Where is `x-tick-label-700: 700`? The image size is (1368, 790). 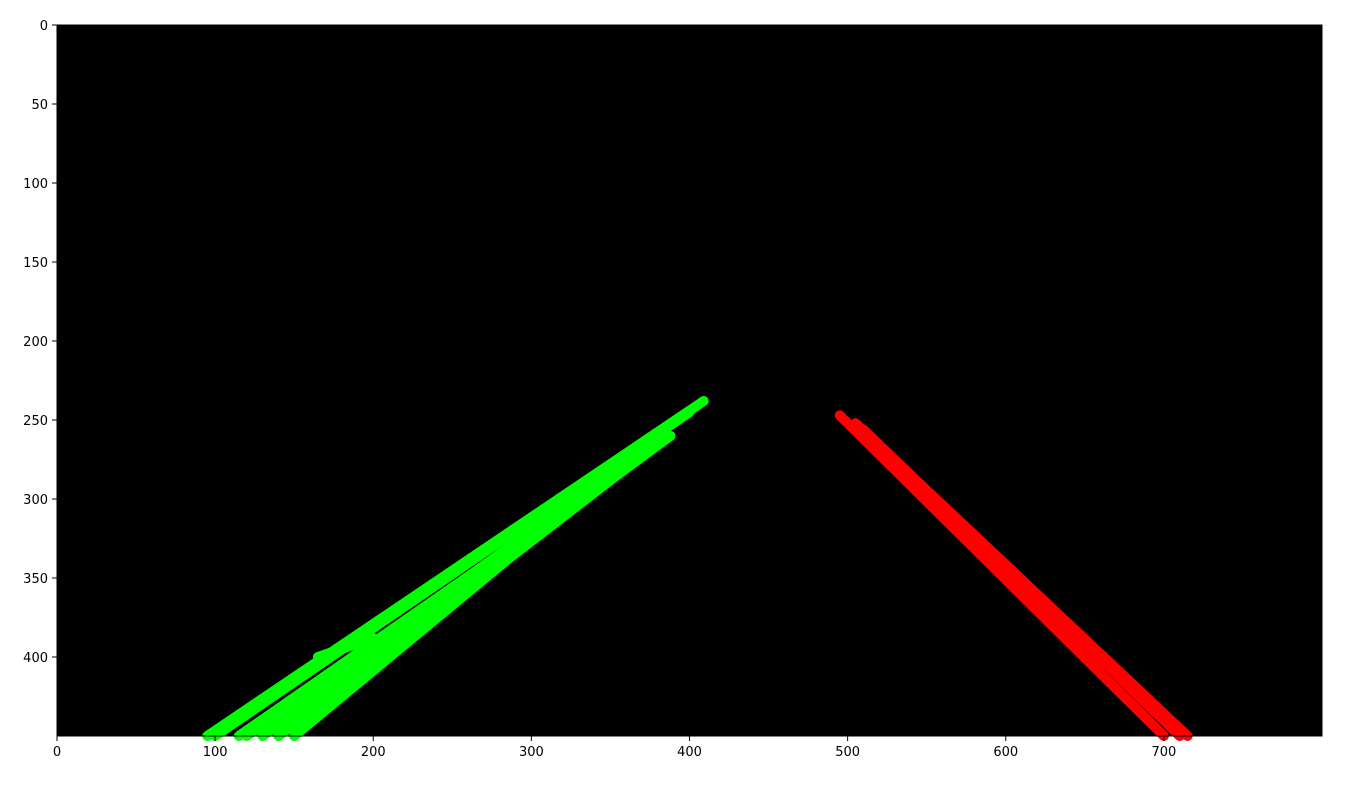 x-tick-label-700: 700 is located at coordinates (1163, 752).